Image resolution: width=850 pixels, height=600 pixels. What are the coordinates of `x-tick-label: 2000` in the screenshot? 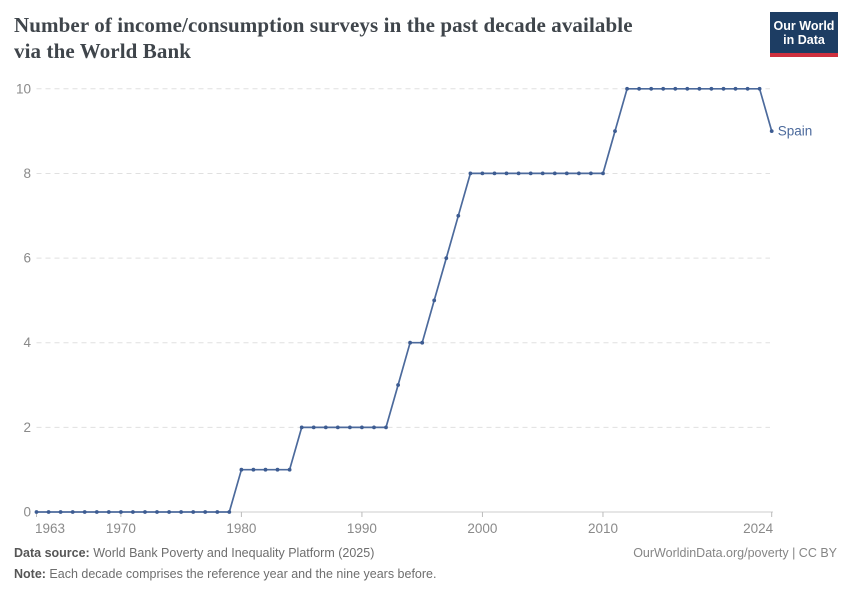 It's located at (482, 528).